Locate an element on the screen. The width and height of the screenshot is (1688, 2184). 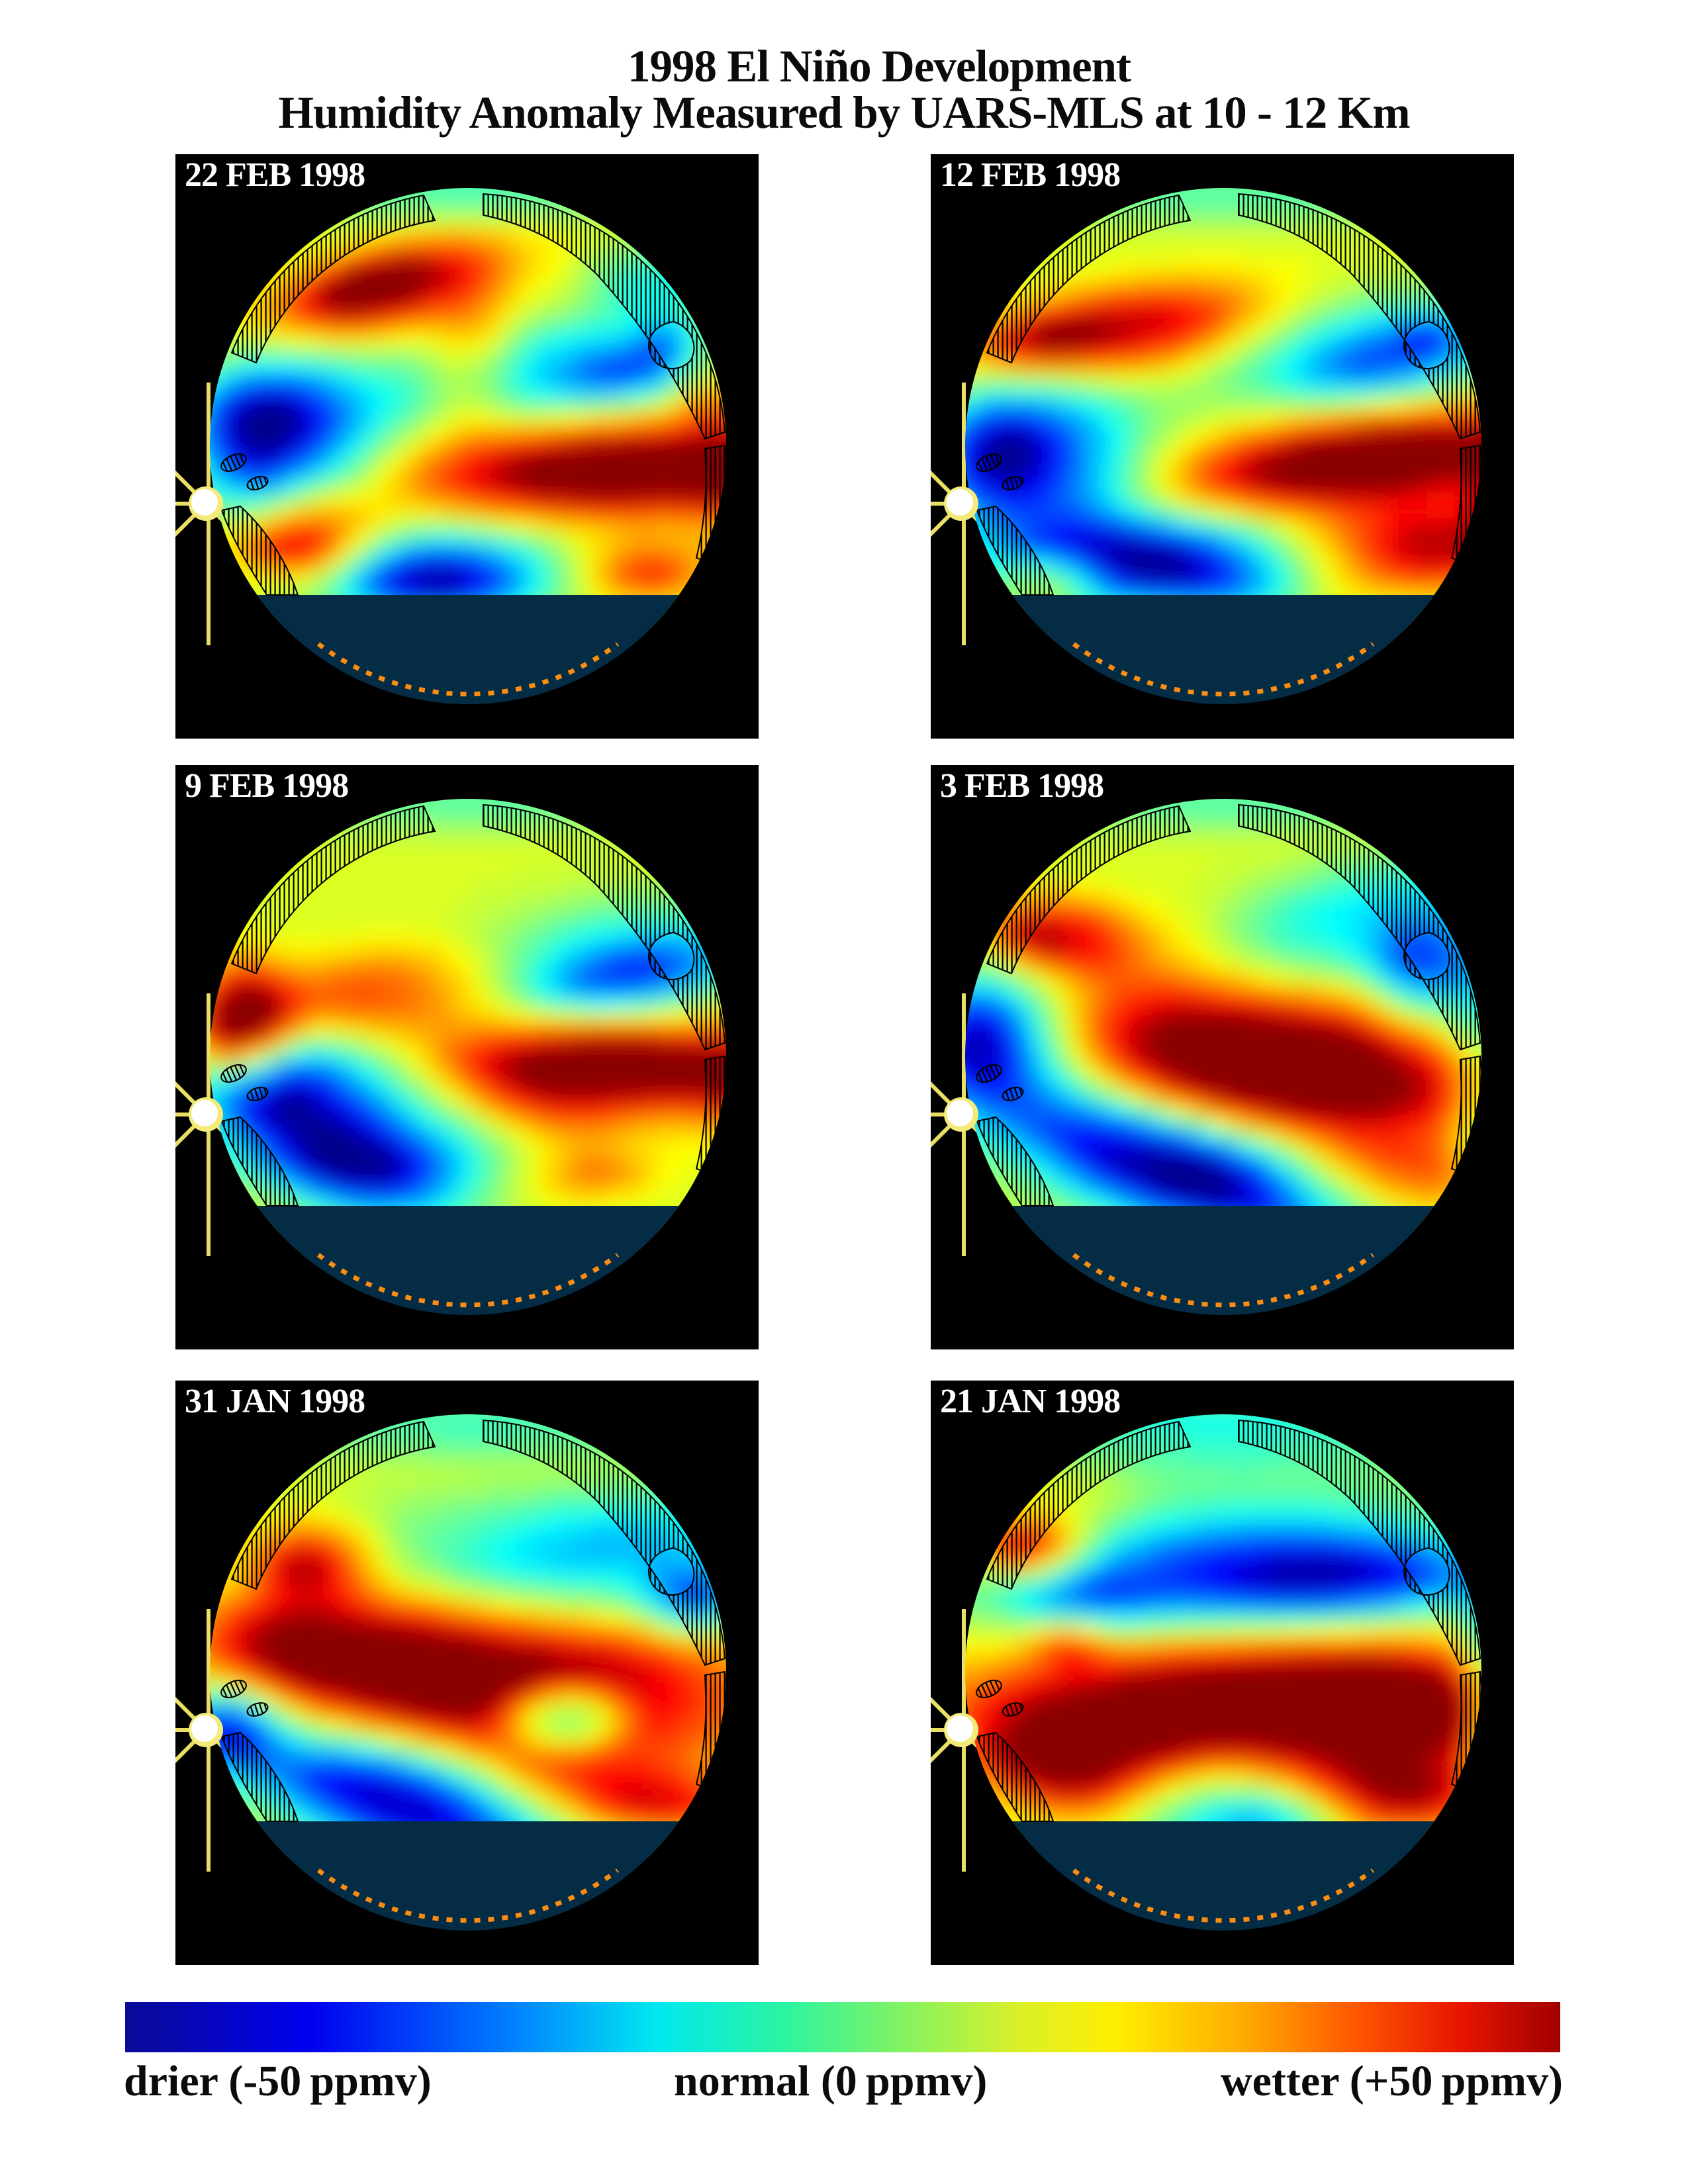
svg-text: 9 FEB 1998 is located at coordinates (266, 786).